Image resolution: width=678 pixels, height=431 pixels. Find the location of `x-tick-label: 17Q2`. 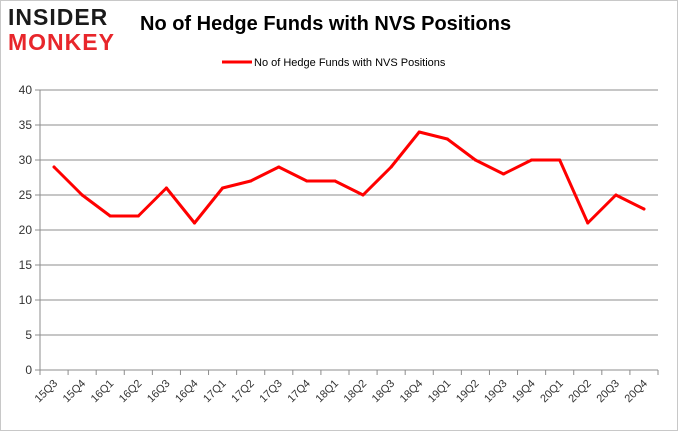

x-tick-label: 17Q2 is located at coordinates (243, 392).